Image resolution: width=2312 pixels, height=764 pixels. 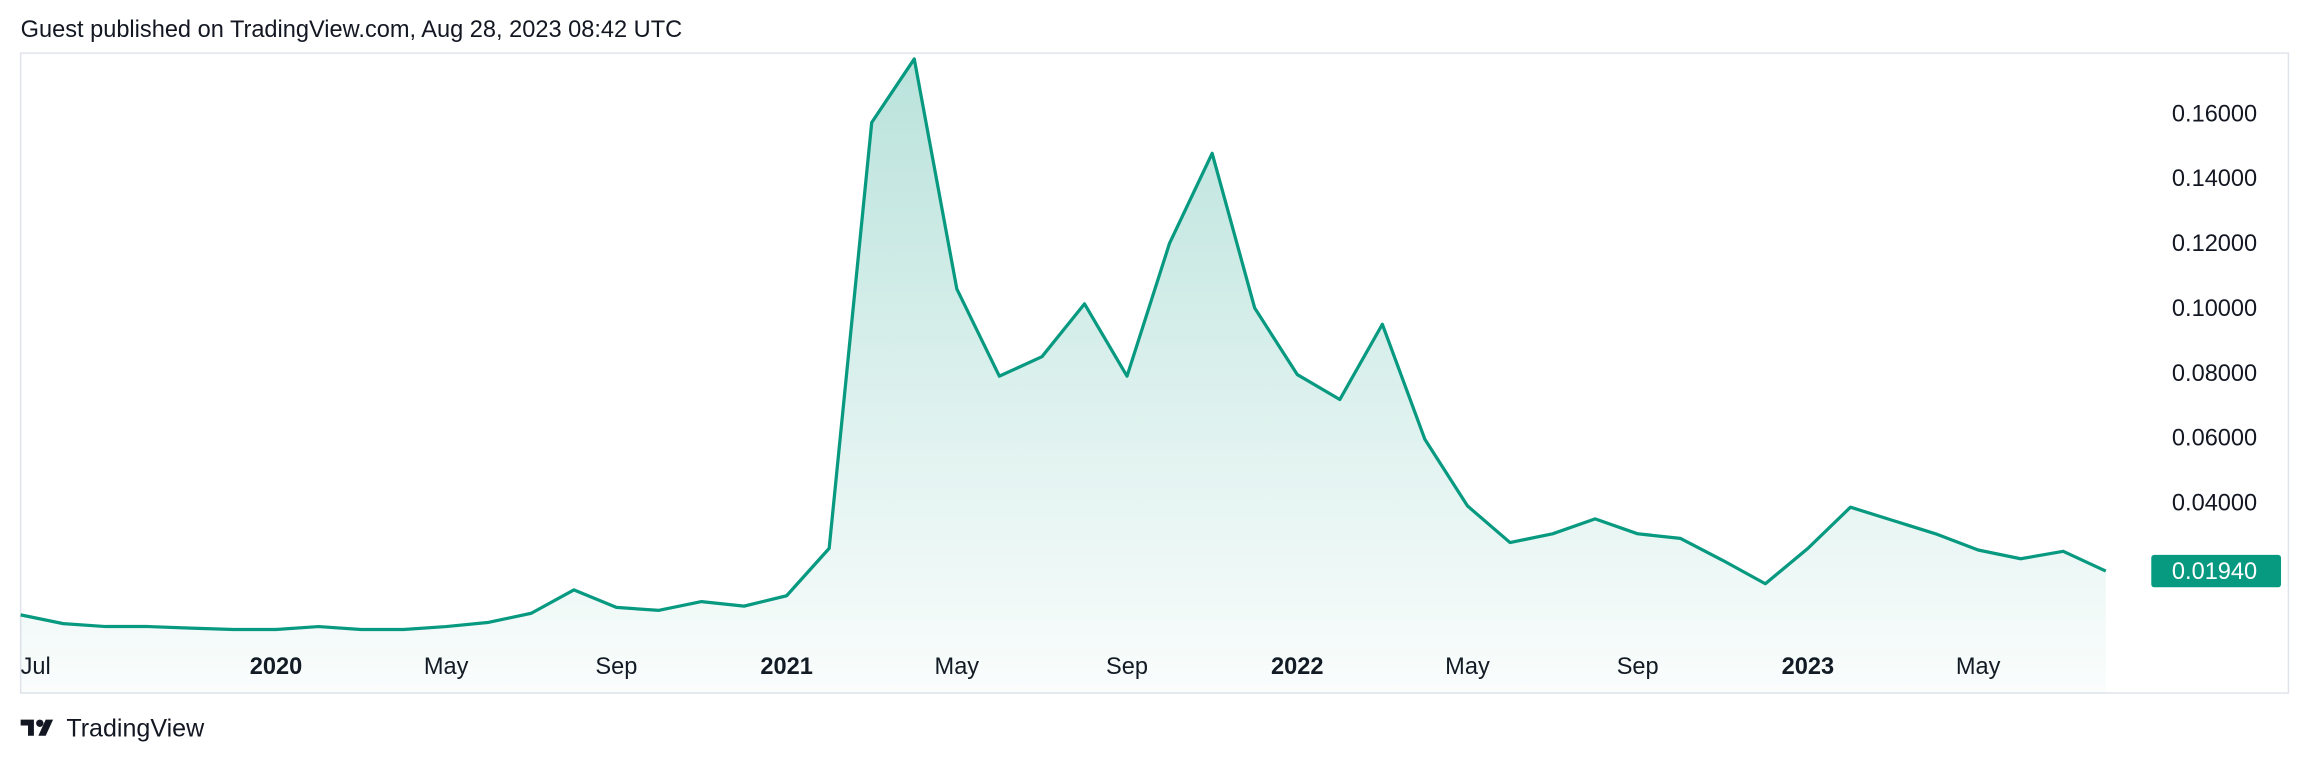 I want to click on price-badge, so click(x=2216, y=571).